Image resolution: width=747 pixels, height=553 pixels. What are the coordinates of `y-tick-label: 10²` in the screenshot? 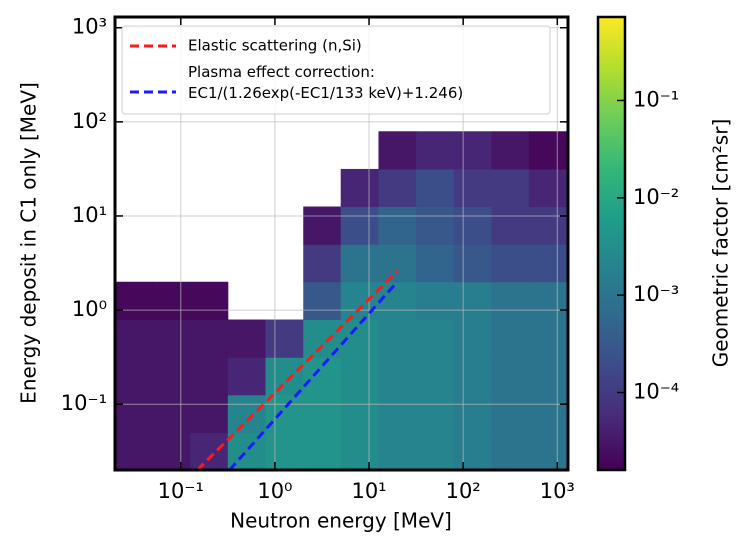 It's located at (89, 121).